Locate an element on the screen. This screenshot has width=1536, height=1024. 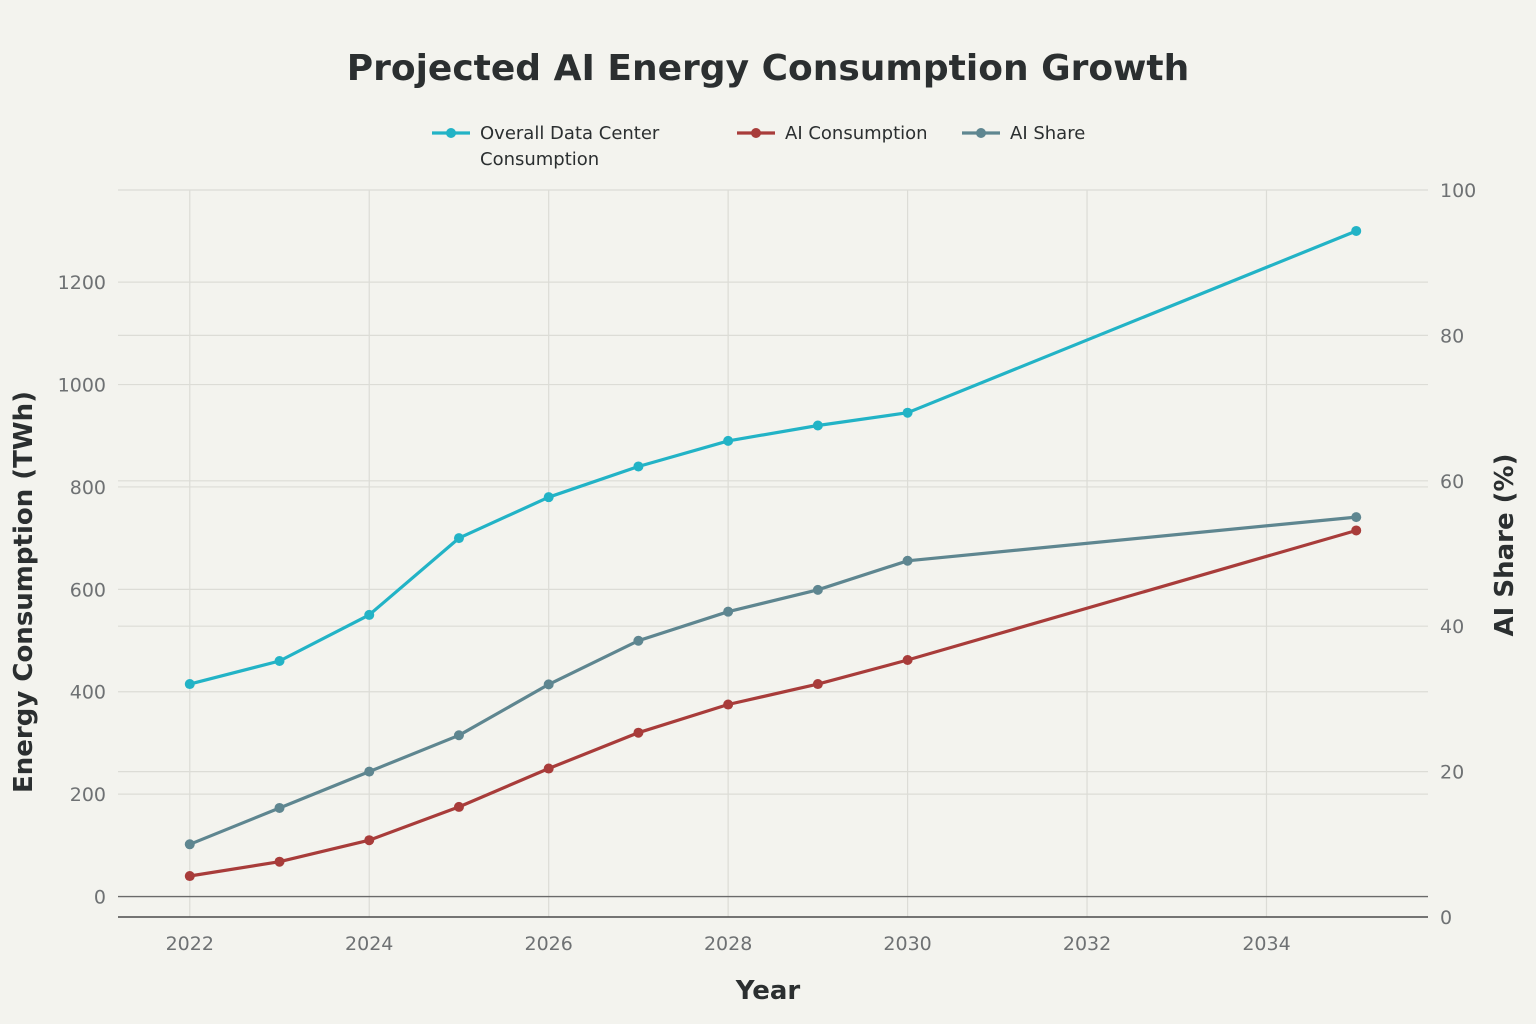
y-tick-label: 1200 is located at coordinates (82, 283).